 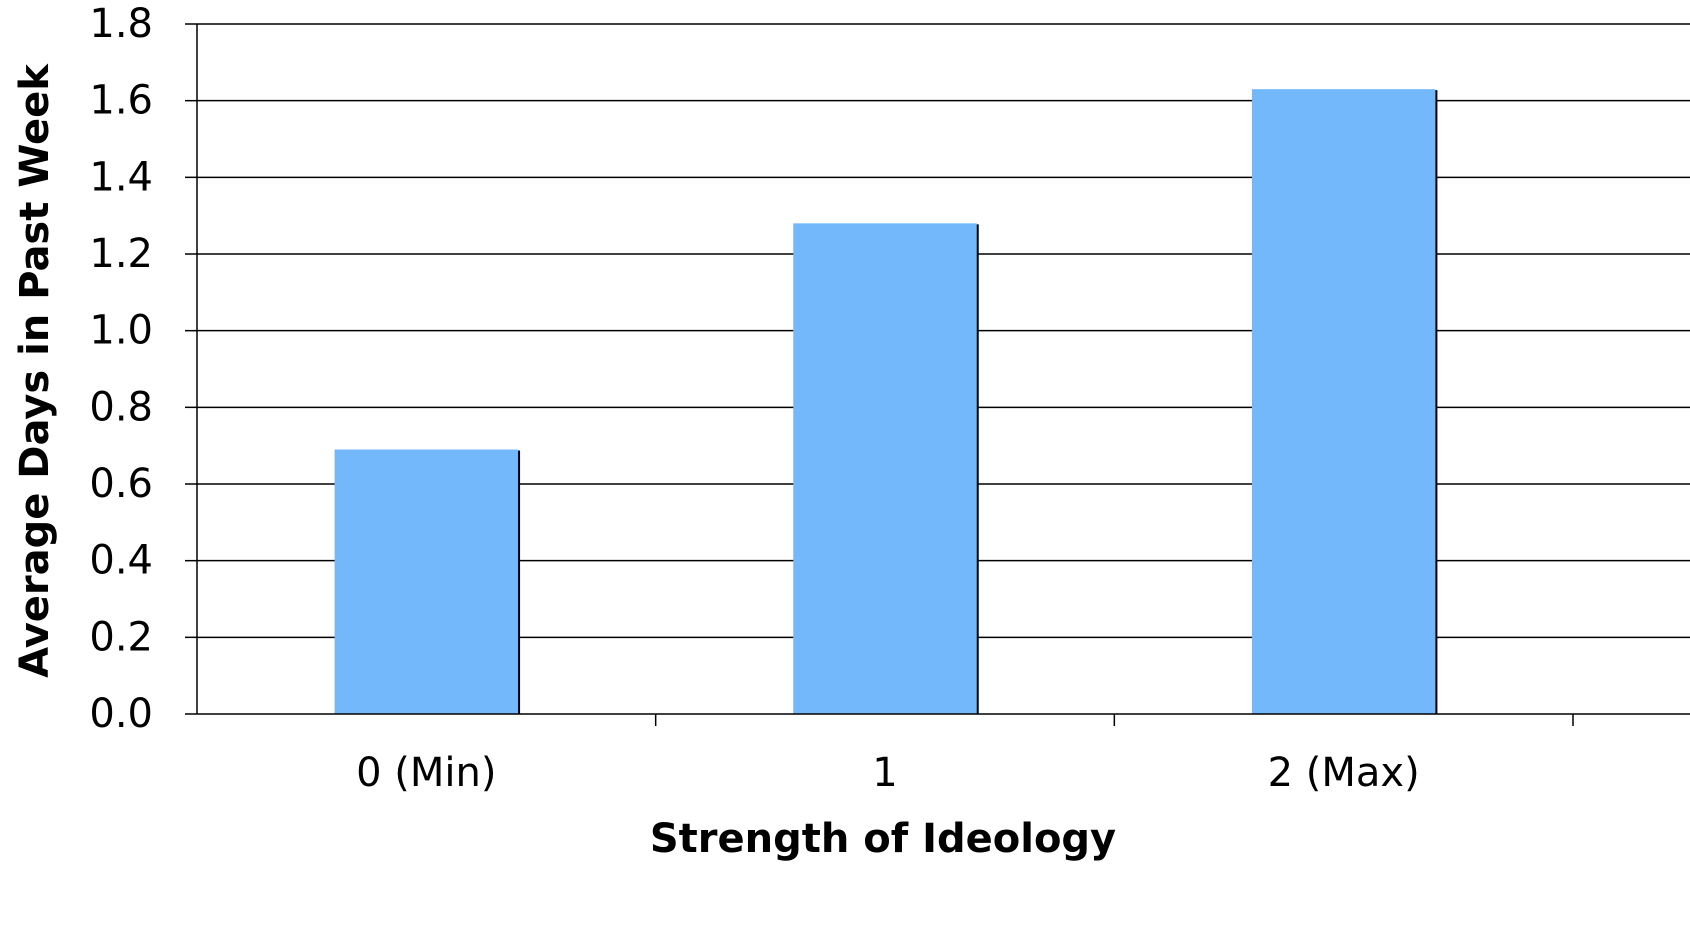 What do you see at coordinates (883, 839) in the screenshot?
I see `x-axis-title: Strength of Ideology` at bounding box center [883, 839].